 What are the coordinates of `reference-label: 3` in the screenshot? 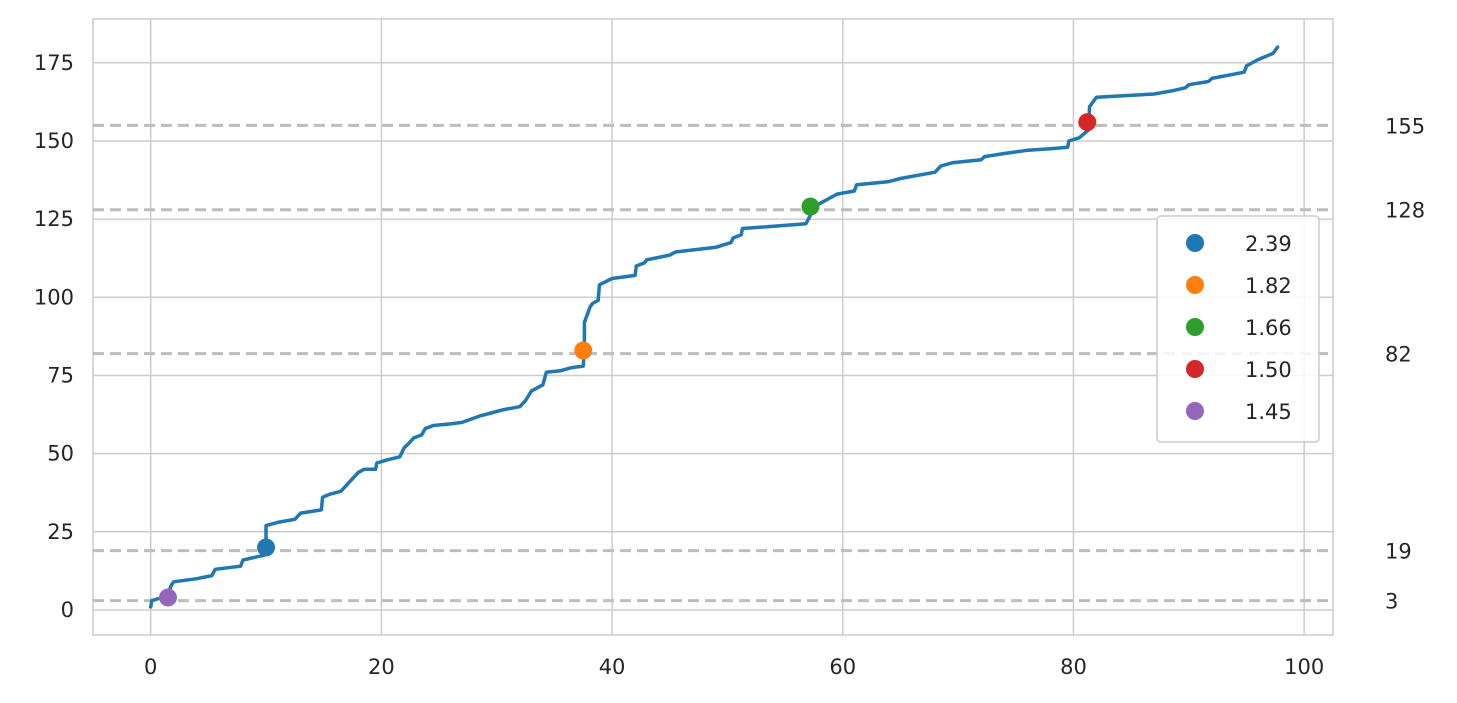 It's located at (1391, 602).